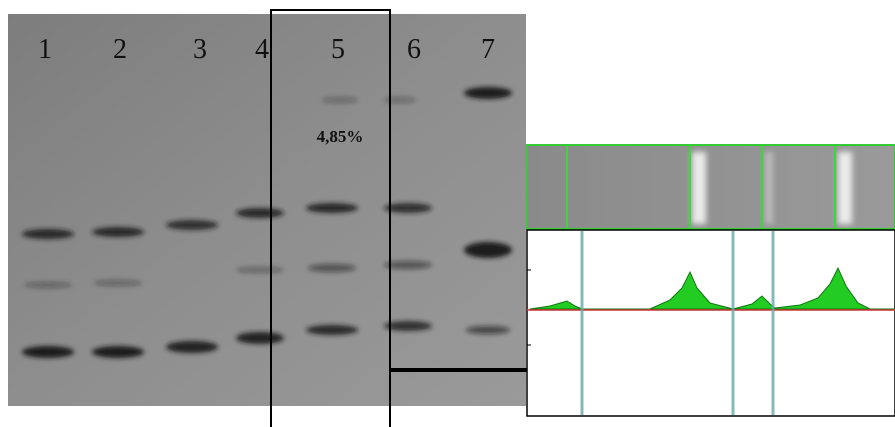 The image size is (895, 427). I want to click on lane-label: 7, so click(488, 49).